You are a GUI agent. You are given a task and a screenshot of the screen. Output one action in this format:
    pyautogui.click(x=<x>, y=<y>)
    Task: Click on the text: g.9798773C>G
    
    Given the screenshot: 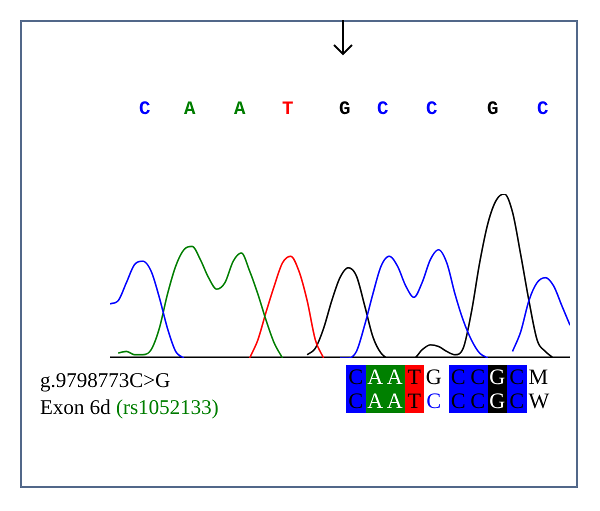 What is the action you would take?
    pyautogui.click(x=105, y=380)
    